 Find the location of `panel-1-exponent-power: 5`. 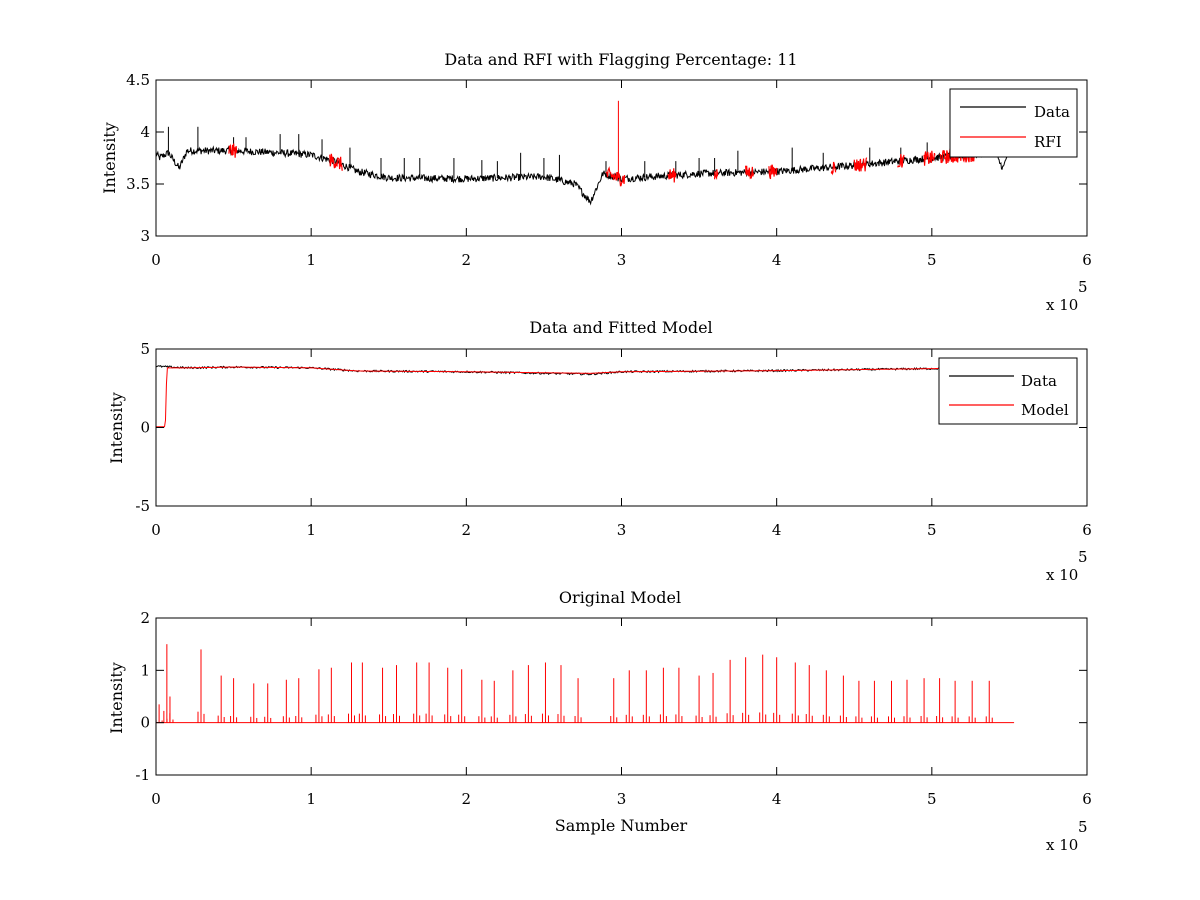

panel-1-exponent-power: 5 is located at coordinates (1083, 287).